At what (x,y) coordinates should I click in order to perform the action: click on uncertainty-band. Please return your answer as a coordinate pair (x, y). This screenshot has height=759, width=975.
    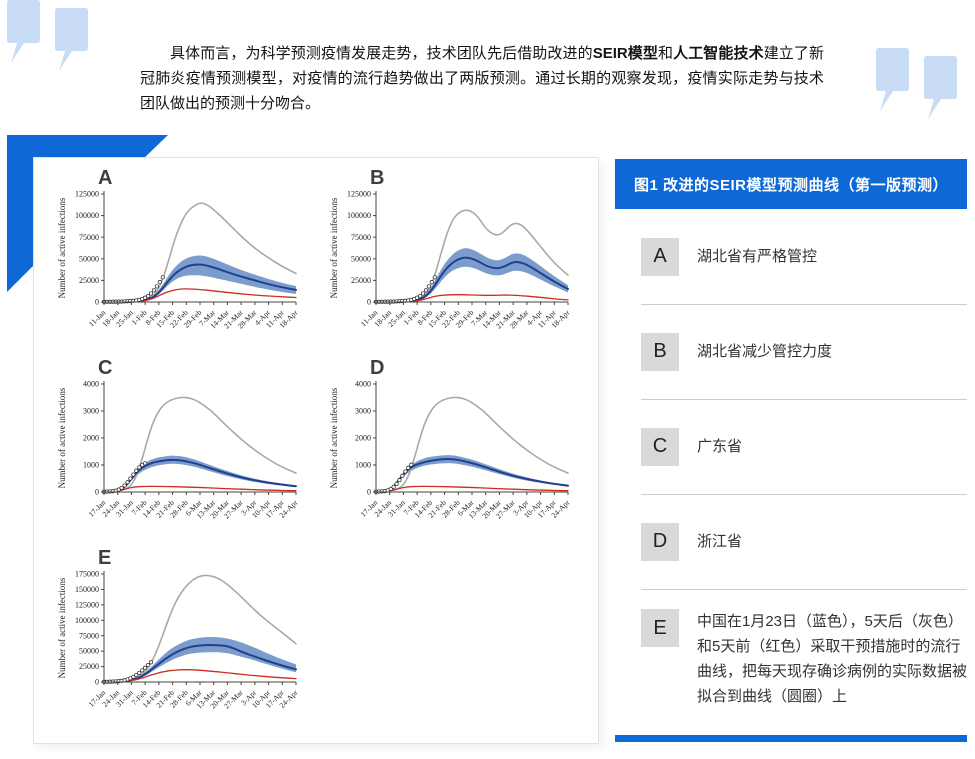
    Looking at the image, I should click on (495, 273).